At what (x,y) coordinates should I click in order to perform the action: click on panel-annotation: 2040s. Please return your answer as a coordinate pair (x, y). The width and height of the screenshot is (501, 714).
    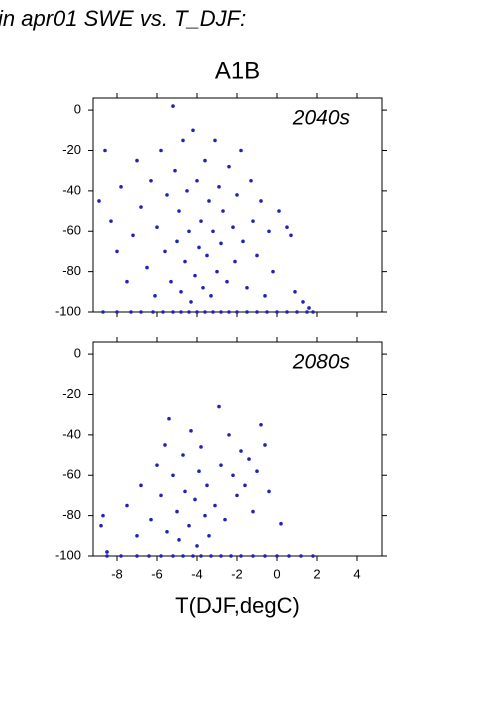
    Looking at the image, I should click on (321, 118).